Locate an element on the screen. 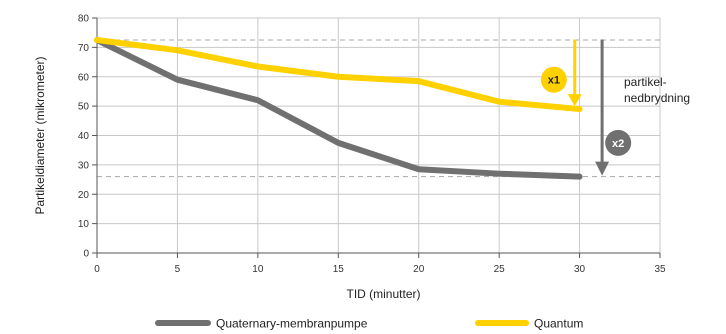  y-tick-label: 50 is located at coordinates (84, 107).